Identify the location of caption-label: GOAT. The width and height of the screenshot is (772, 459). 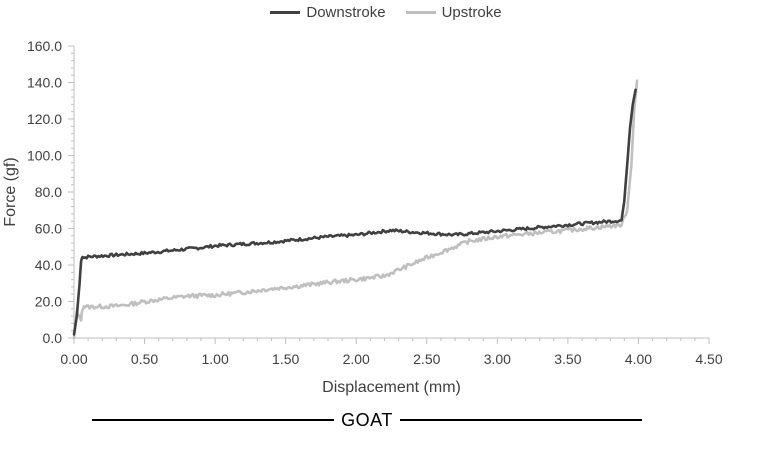
(367, 419).